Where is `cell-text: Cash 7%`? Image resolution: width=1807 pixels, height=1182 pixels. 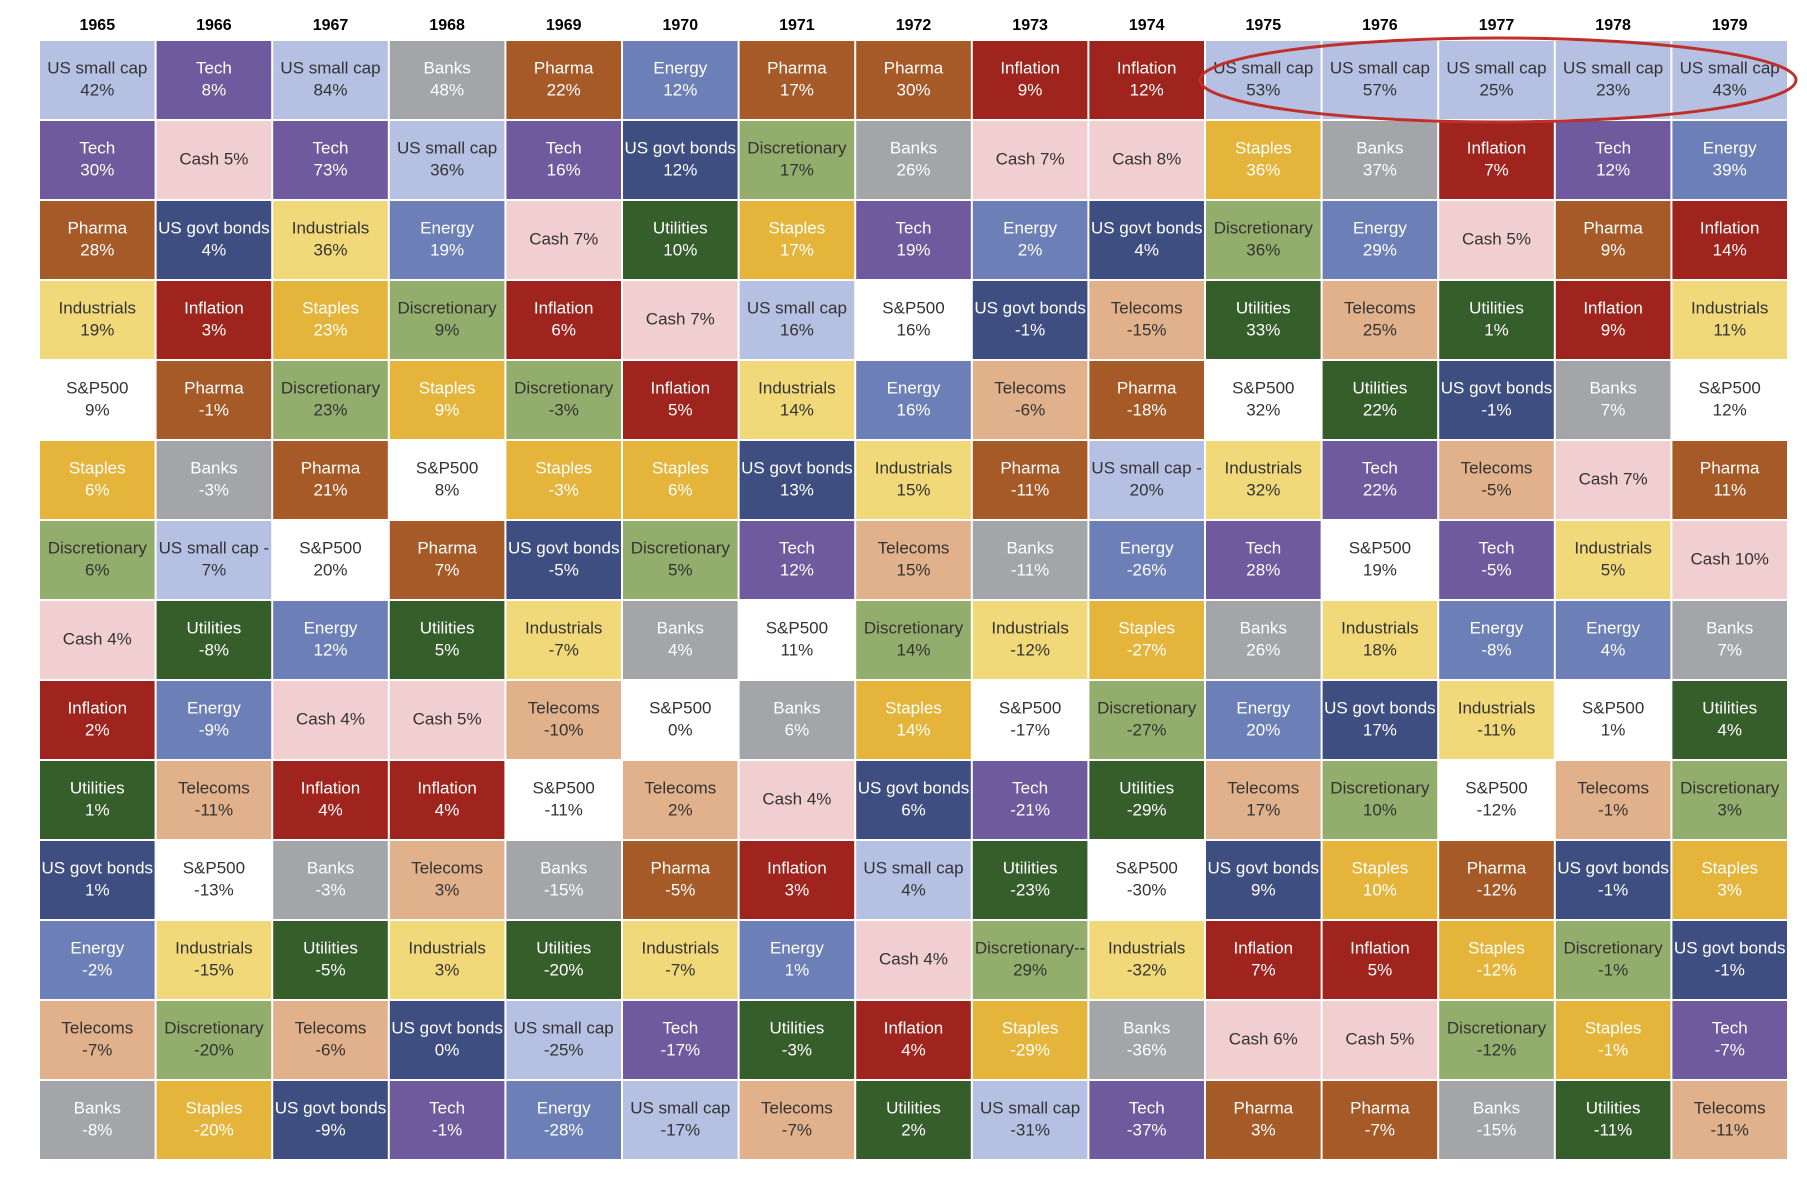
cell-text: Cash 7% is located at coordinates (680, 318).